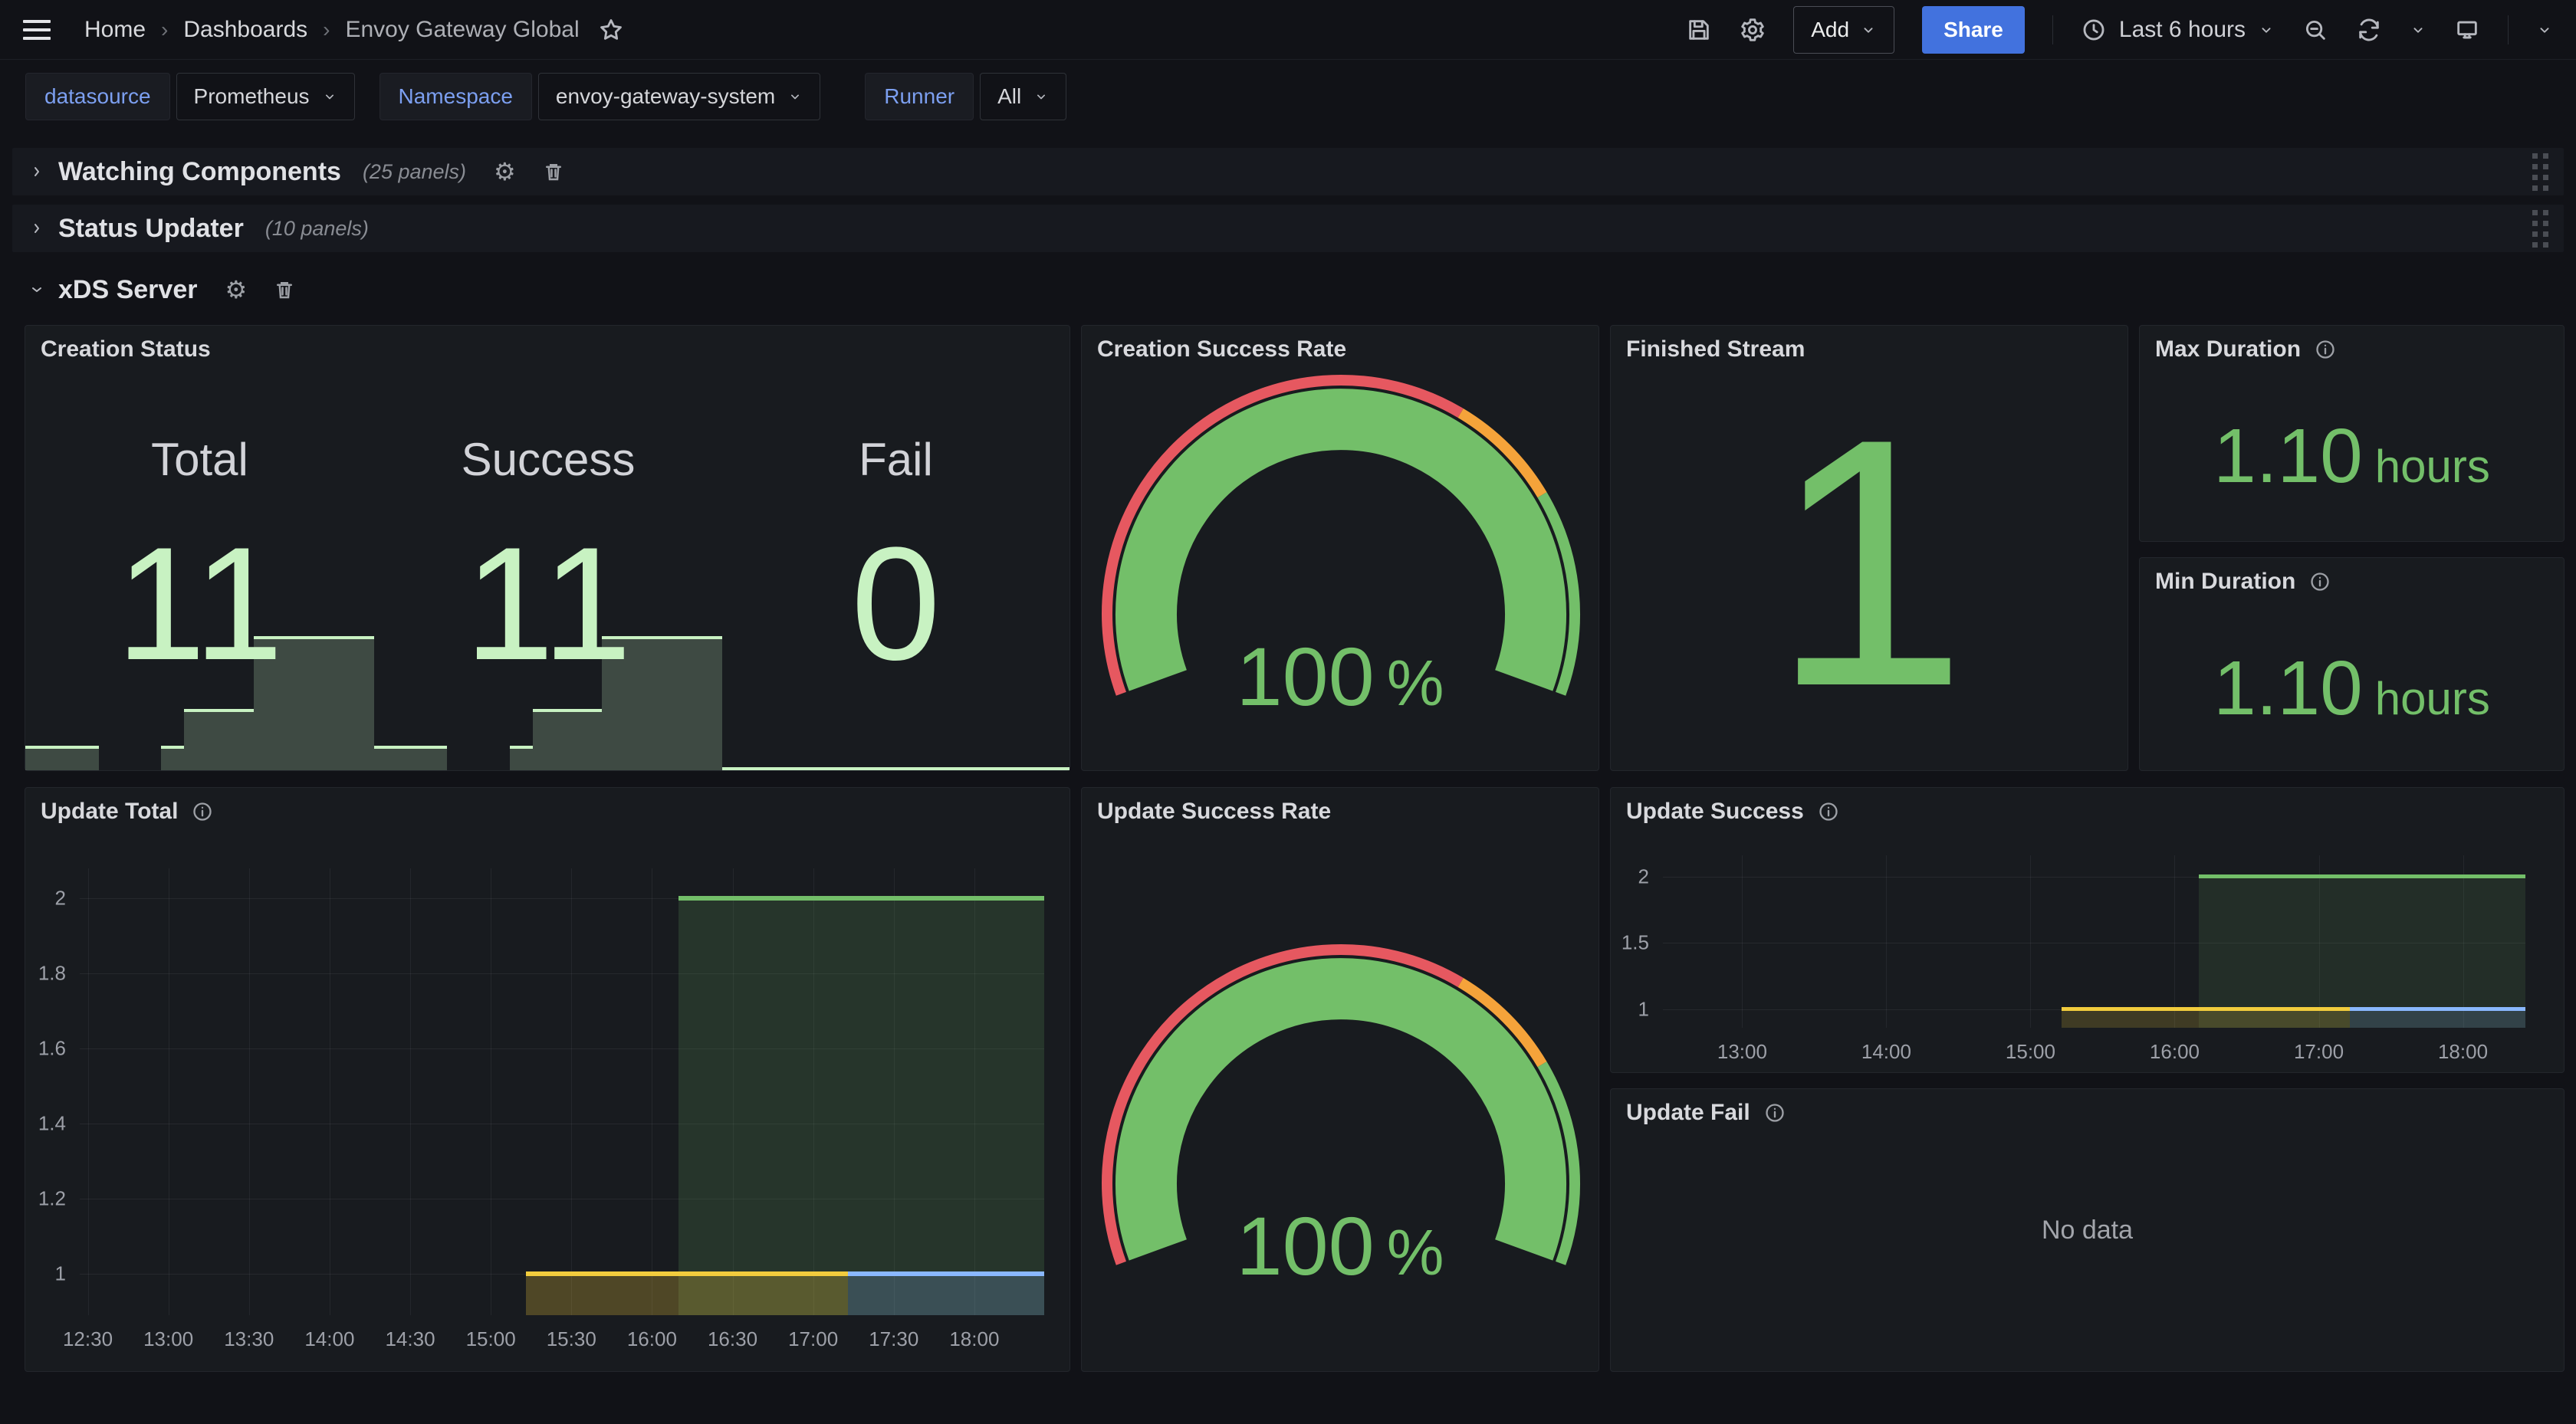  Describe the element at coordinates (52, 1048) in the screenshot. I see `y-axis-tick-label: 1.6` at that location.